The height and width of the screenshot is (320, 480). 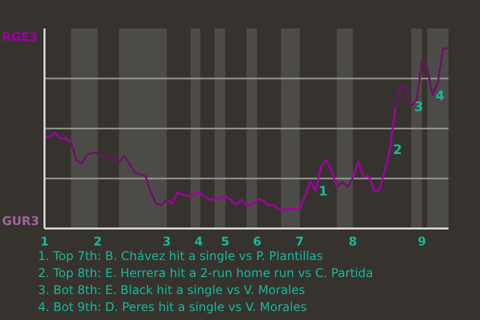 I want to click on x-tick-label: 4, so click(x=198, y=241).